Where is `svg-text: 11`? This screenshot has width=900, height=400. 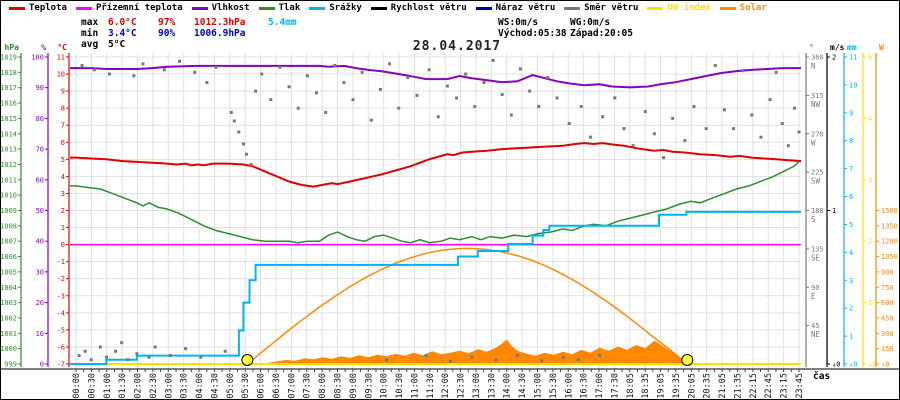
svg-text: 11 is located at coordinates (853, 58).